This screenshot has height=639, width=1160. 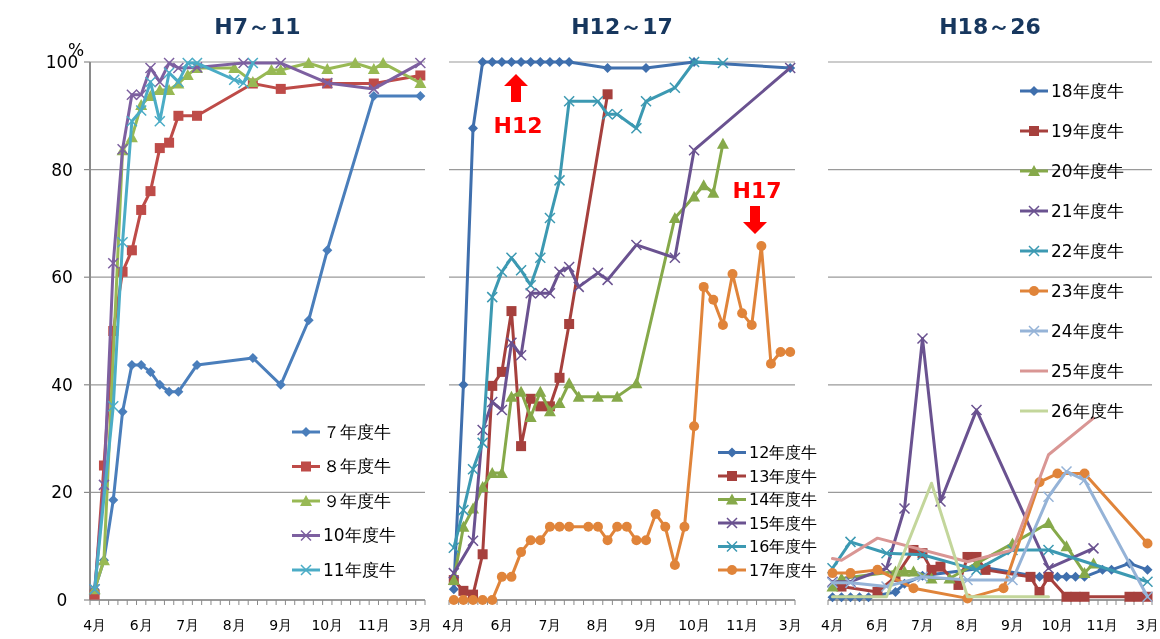 I want to click on legend-label: ８年度牛, so click(x=357, y=466).